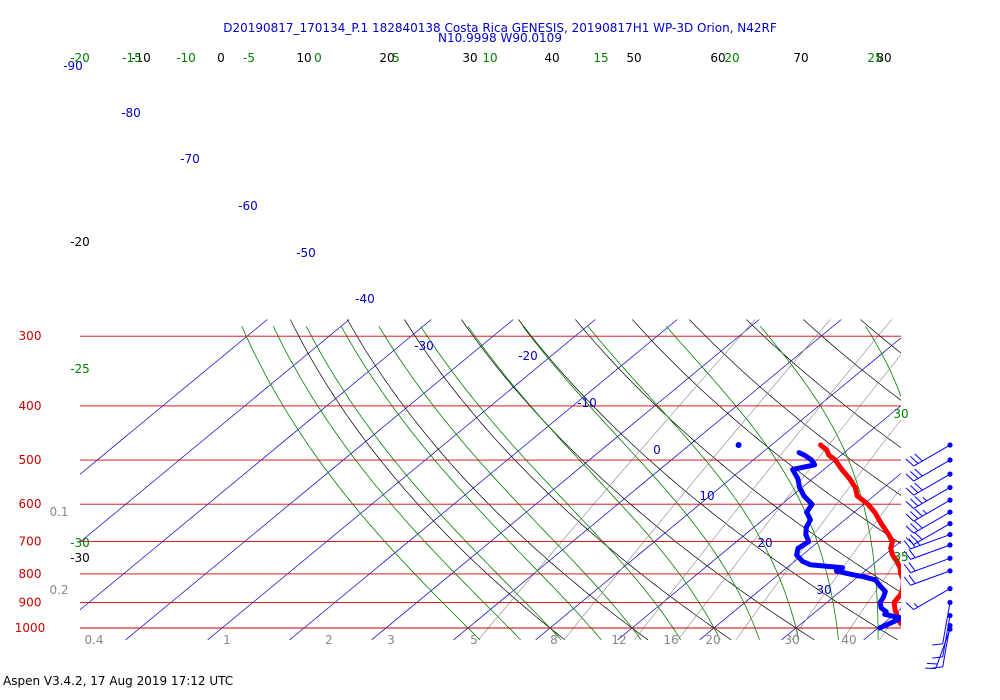 The height and width of the screenshot is (700, 1000). Describe the element at coordinates (248, 206) in the screenshot. I see `isotherm-label: -60` at that location.